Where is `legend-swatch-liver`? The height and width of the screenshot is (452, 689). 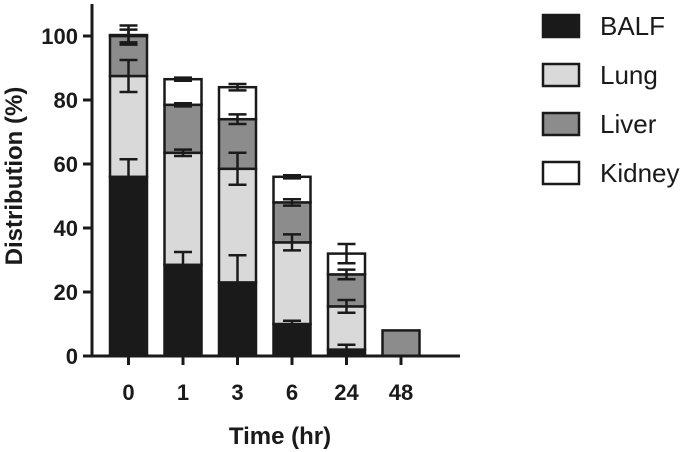
legend-swatch-liver is located at coordinates (561, 124).